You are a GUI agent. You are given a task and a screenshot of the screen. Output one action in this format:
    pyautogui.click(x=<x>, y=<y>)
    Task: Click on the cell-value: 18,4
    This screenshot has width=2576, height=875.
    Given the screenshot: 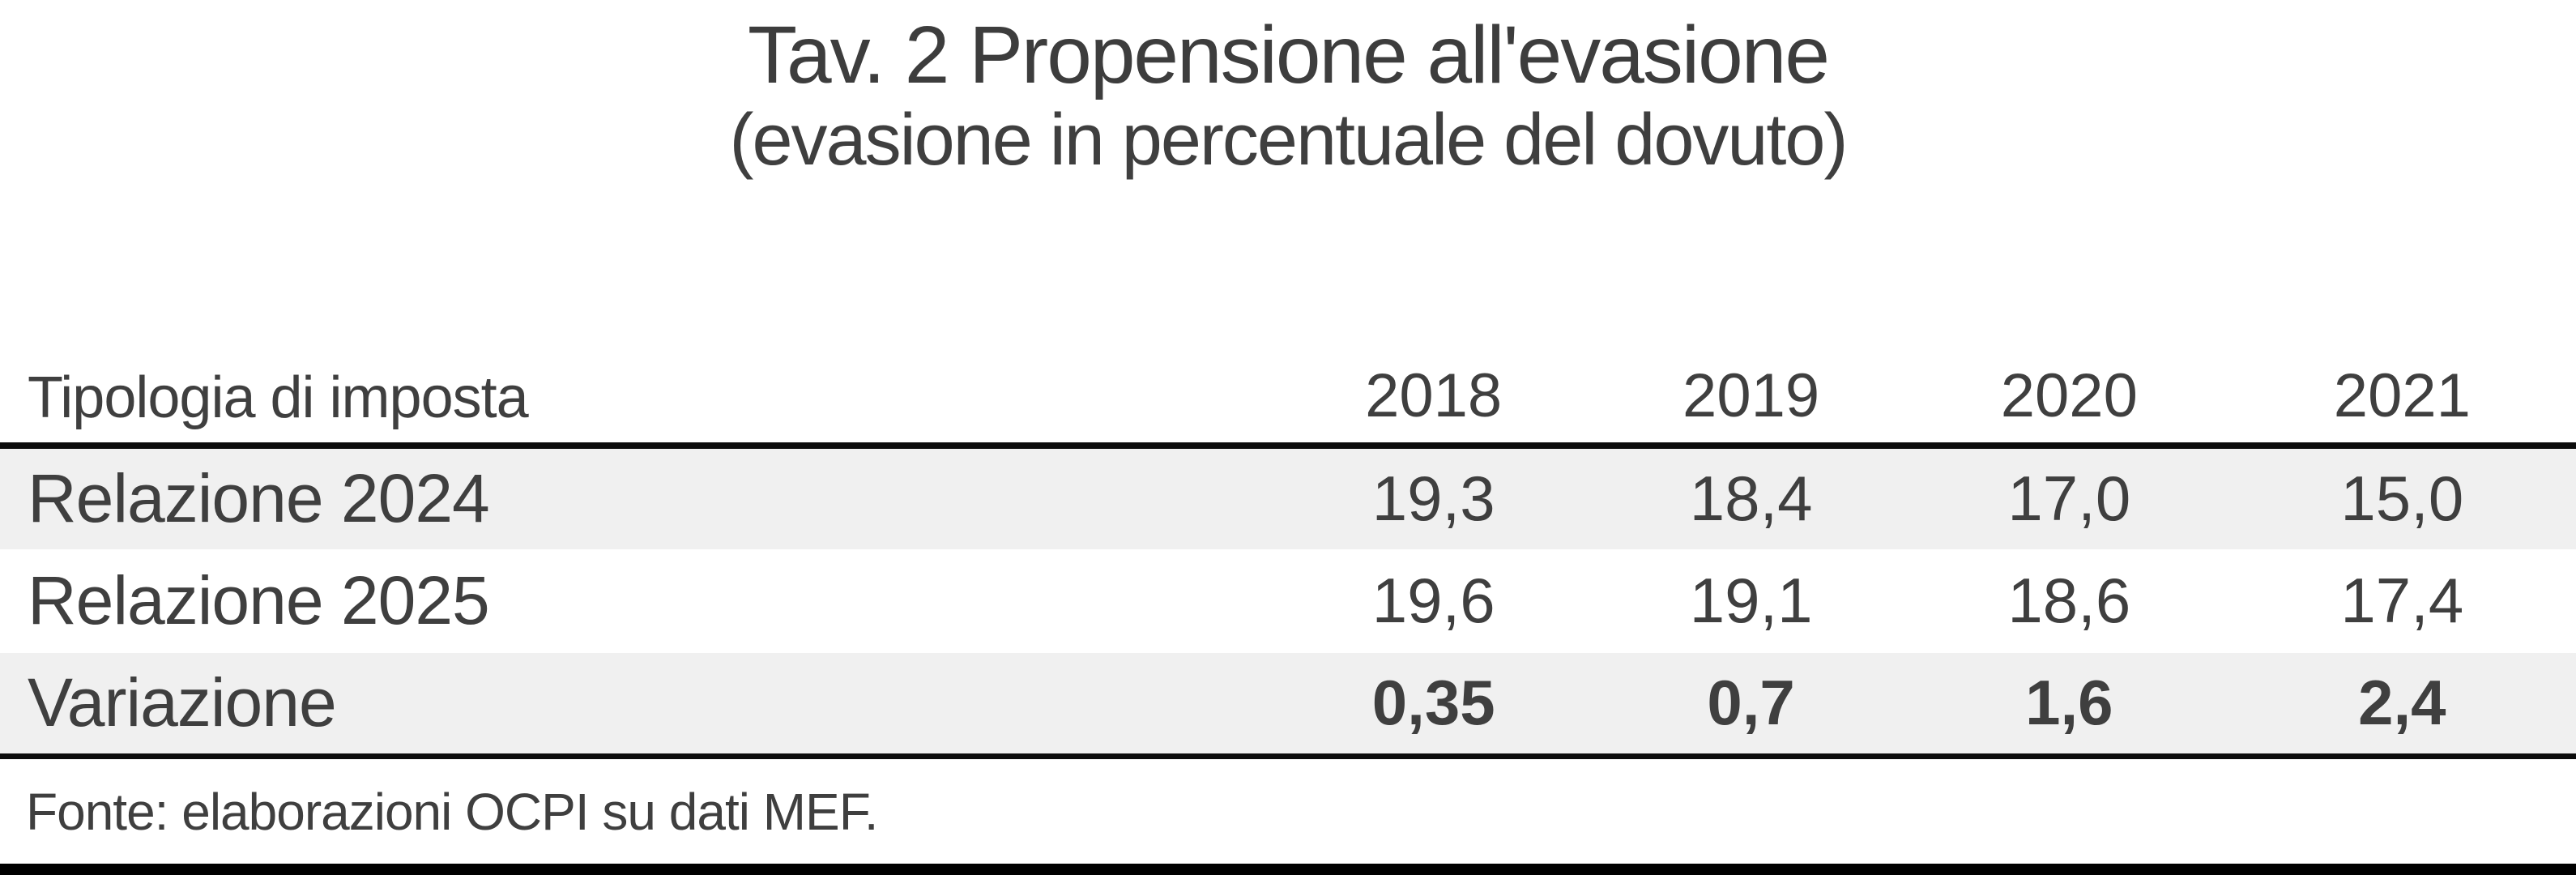 What is the action you would take?
    pyautogui.click(x=1751, y=499)
    